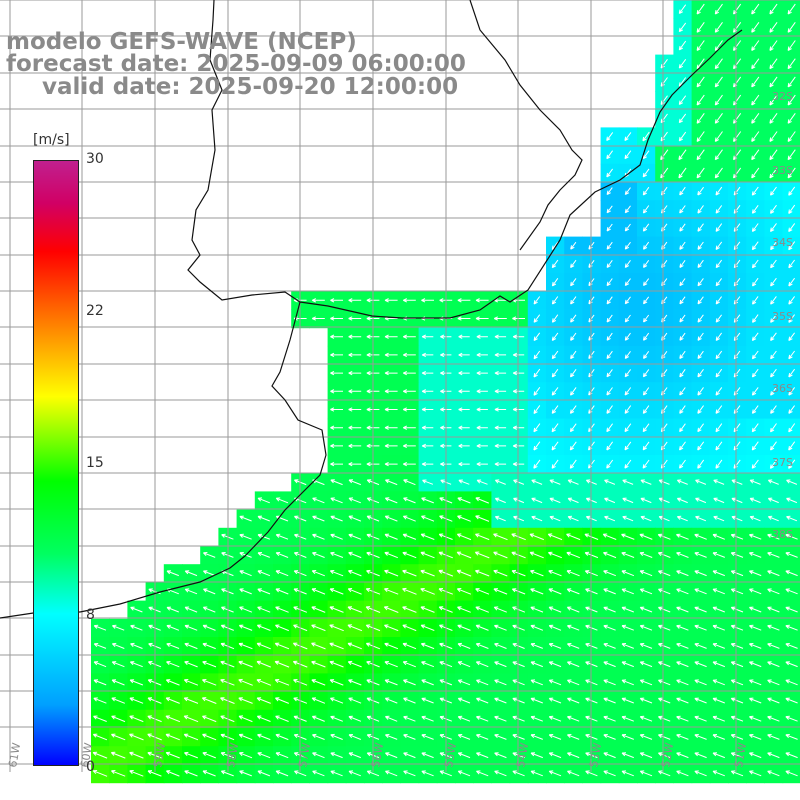 The height and width of the screenshot is (800, 800). What do you see at coordinates (782, 462) in the screenshot?
I see `latitude-label: 37S` at bounding box center [782, 462].